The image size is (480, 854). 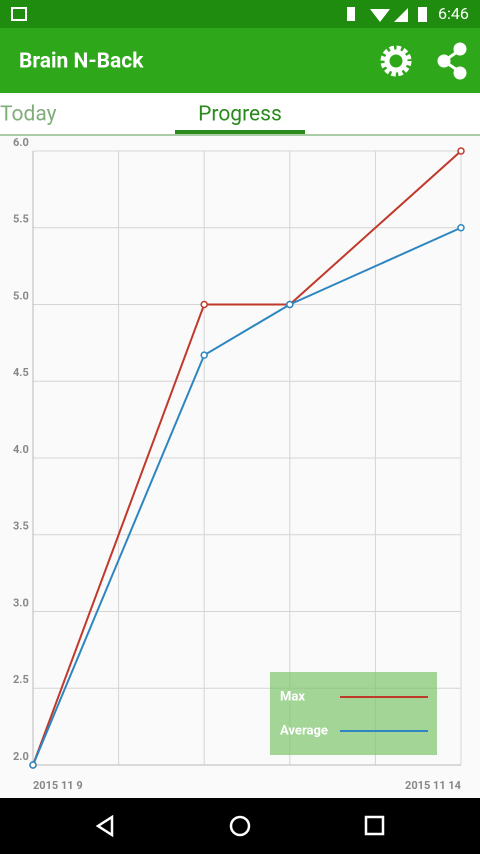 What do you see at coordinates (81, 62) in the screenshot?
I see `app-title: Brain N-Back` at bounding box center [81, 62].